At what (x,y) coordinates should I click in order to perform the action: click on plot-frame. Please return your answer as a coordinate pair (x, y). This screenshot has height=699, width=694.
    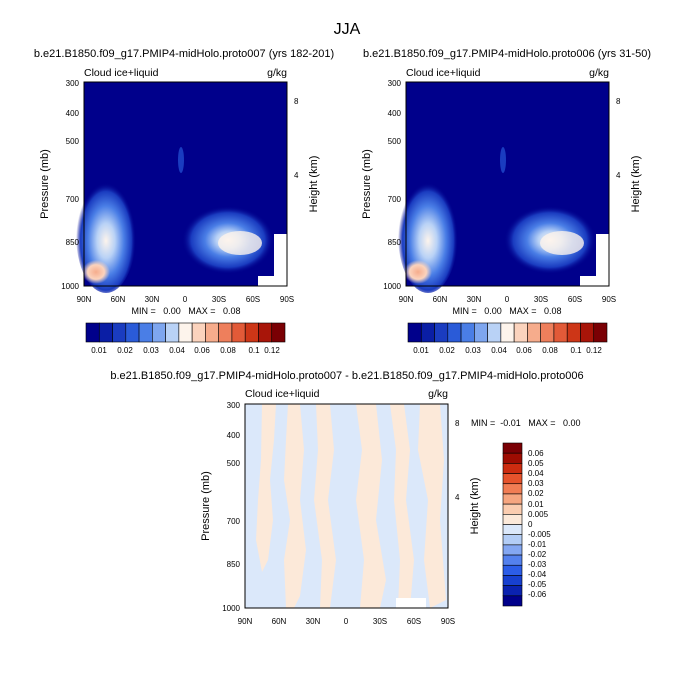
    Looking at the image, I should click on (346, 506).